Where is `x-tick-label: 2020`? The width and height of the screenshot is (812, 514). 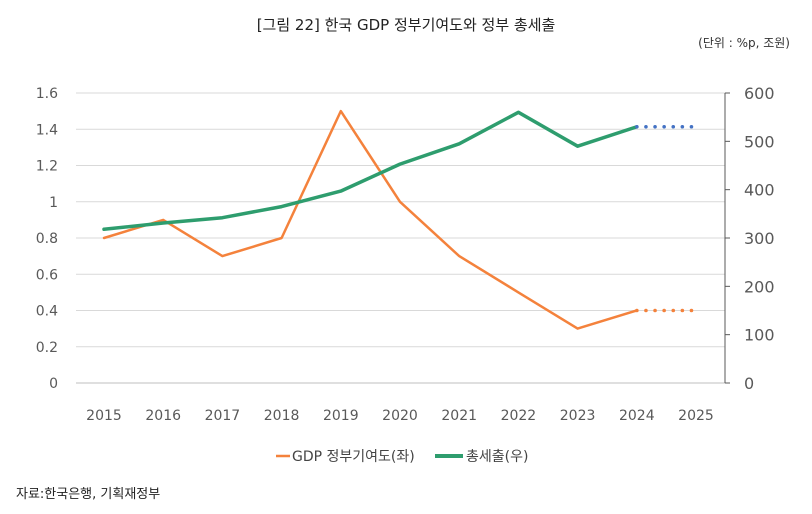
x-tick-label: 2020 is located at coordinates (400, 416).